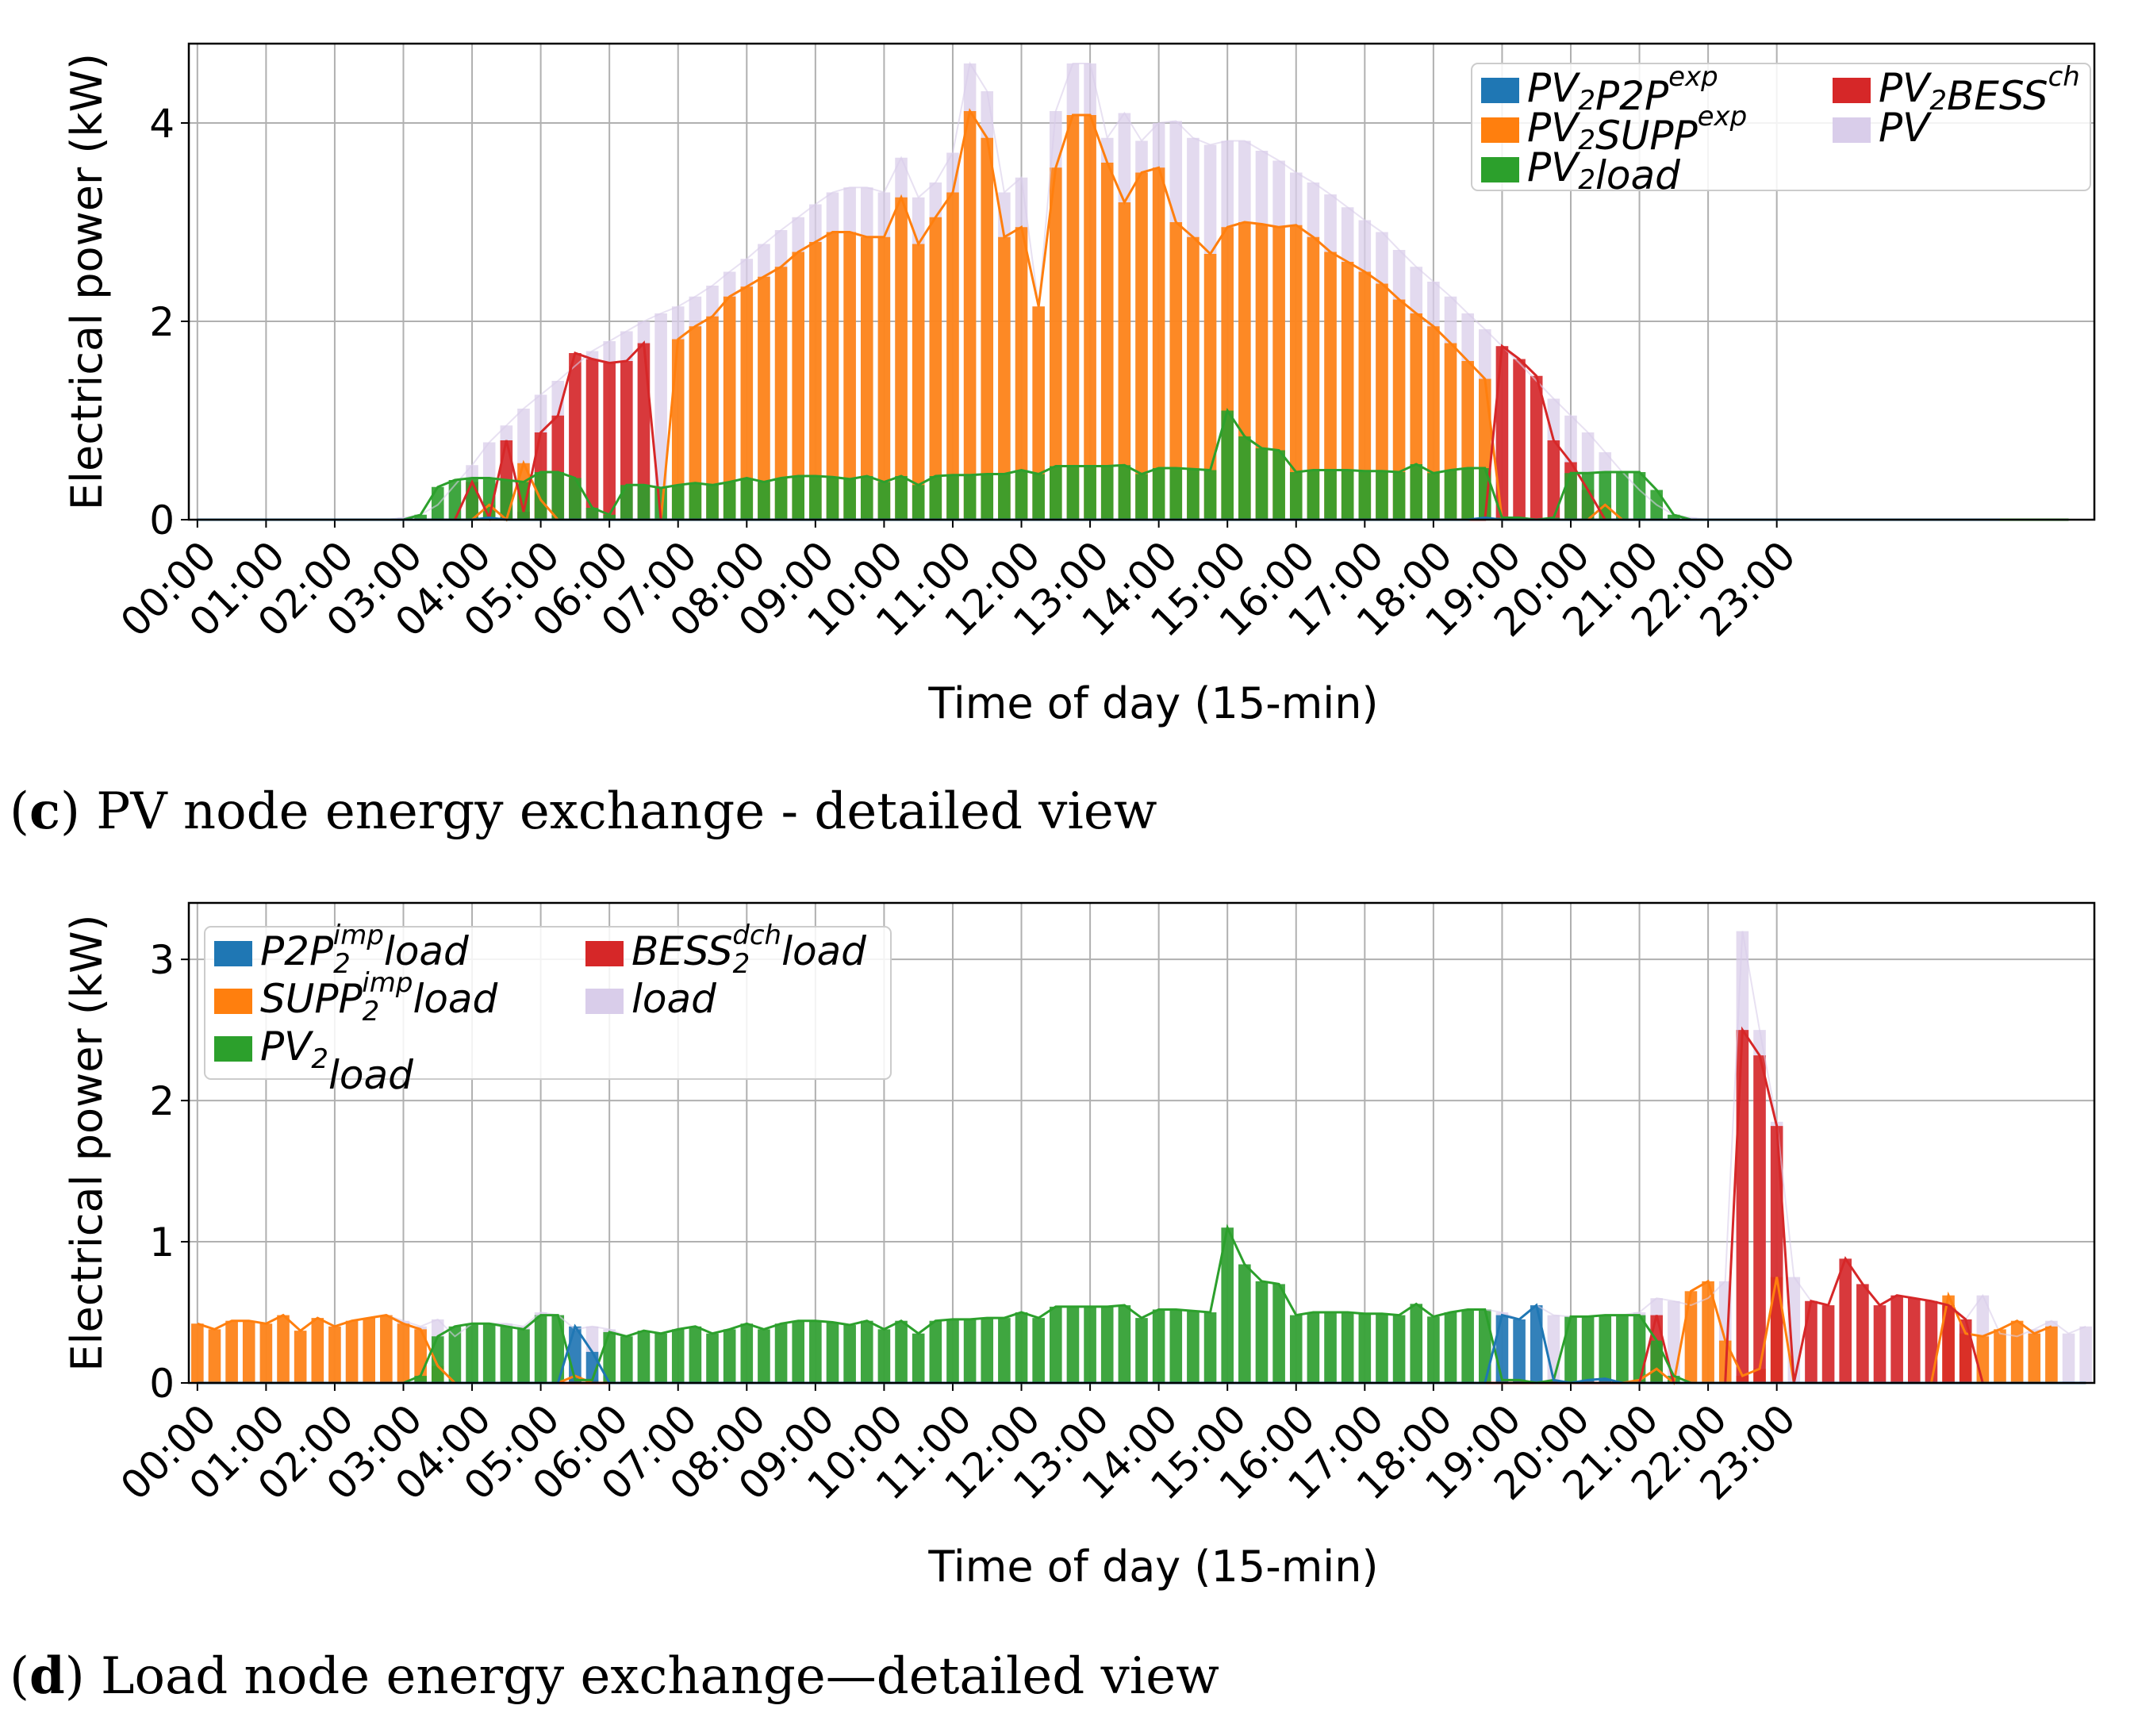 The height and width of the screenshot is (1736, 2138). I want to click on bars-pvload, so click(1047, 1305).